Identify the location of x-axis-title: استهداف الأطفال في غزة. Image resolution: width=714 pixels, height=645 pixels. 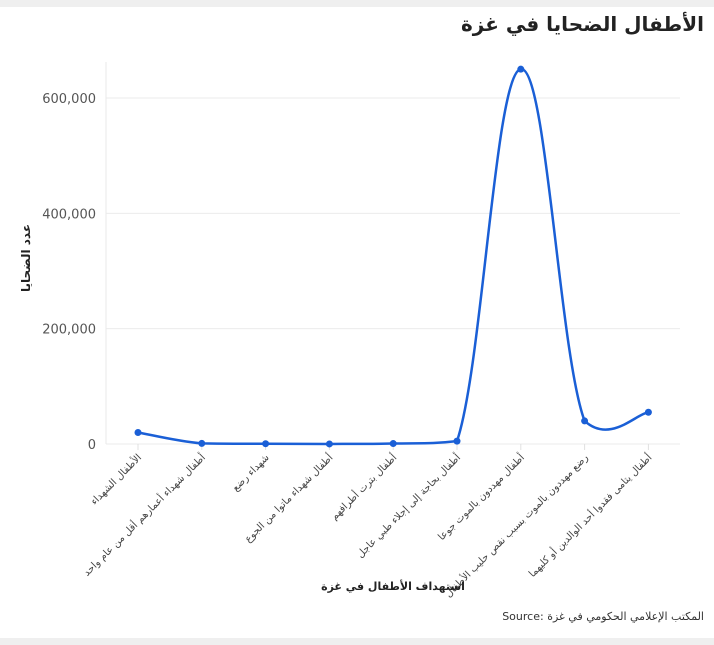
(393, 586).